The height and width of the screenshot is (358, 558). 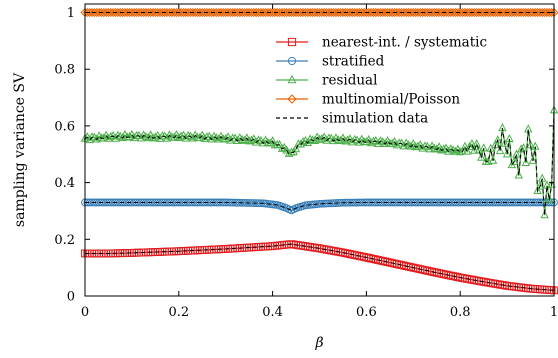 What do you see at coordinates (275, 204) in the screenshot?
I see `series-point-stratified` at bounding box center [275, 204].